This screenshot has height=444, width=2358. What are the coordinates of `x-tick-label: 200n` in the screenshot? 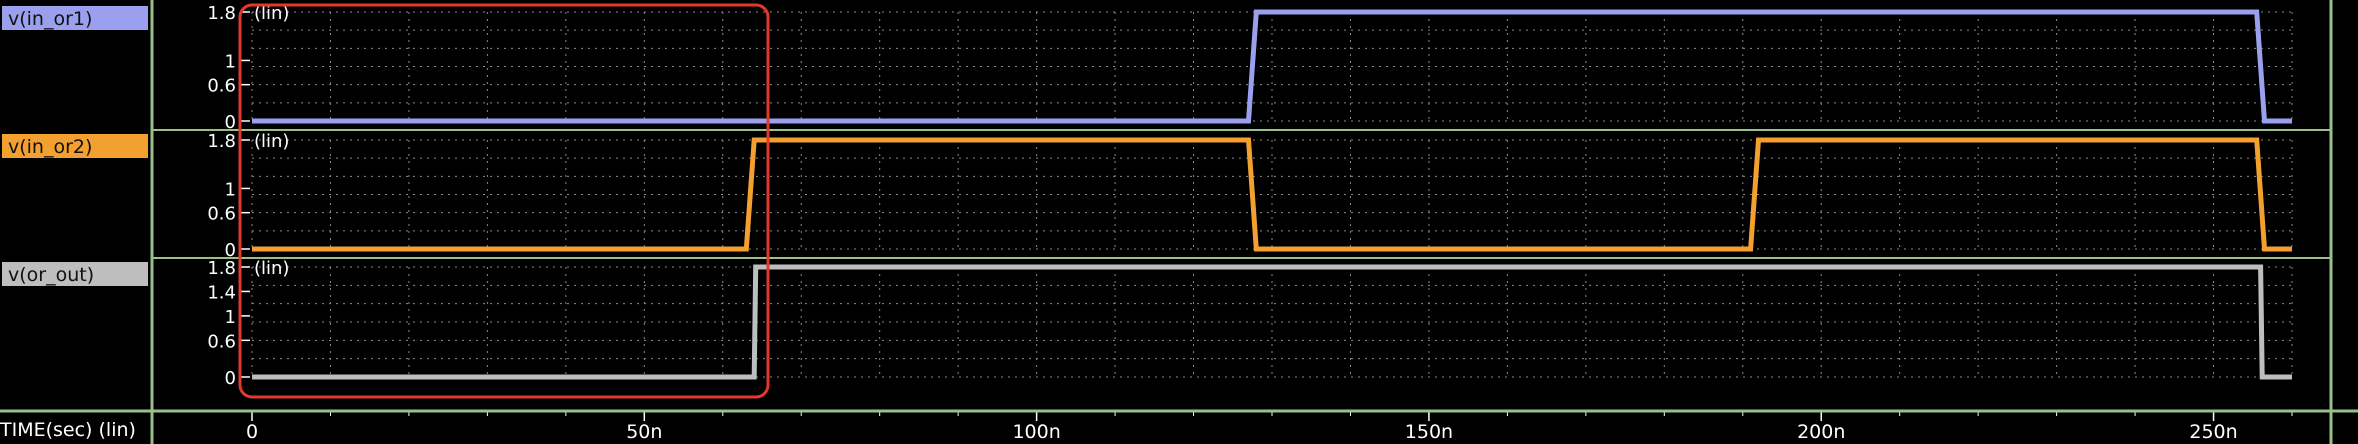 It's located at (1821, 432).